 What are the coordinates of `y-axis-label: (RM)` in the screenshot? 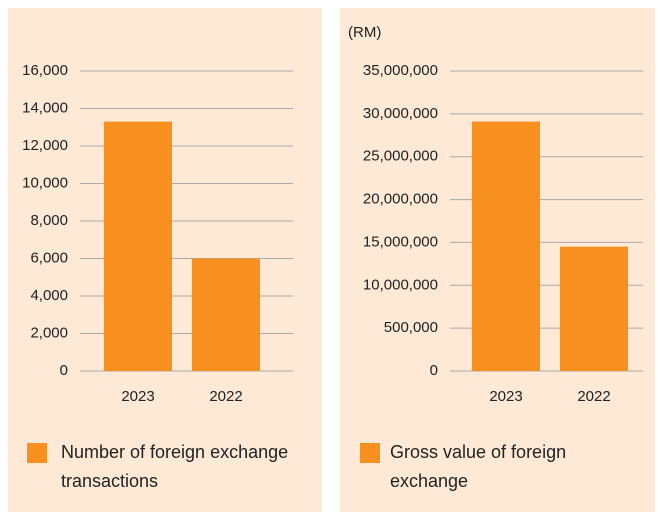 It's located at (364, 32).